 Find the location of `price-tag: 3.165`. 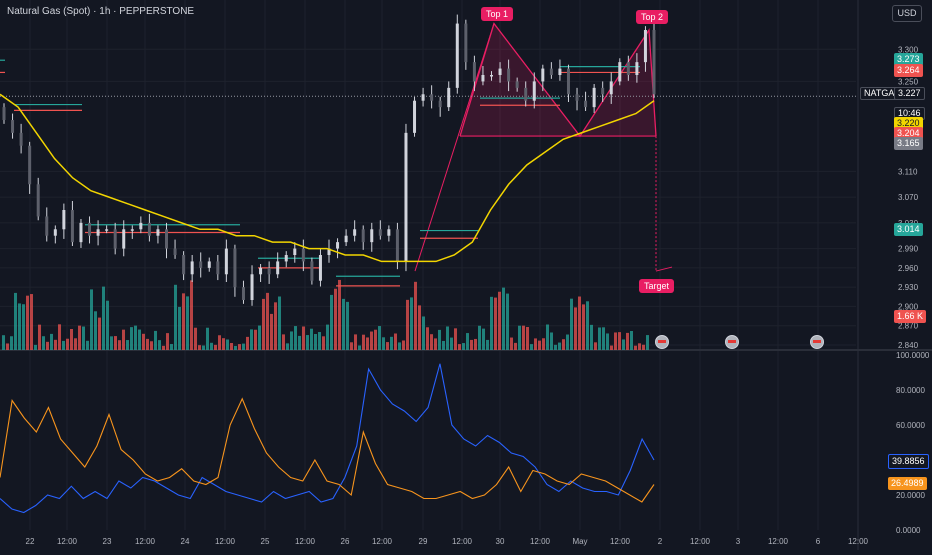

price-tag: 3.165 is located at coordinates (908, 143).